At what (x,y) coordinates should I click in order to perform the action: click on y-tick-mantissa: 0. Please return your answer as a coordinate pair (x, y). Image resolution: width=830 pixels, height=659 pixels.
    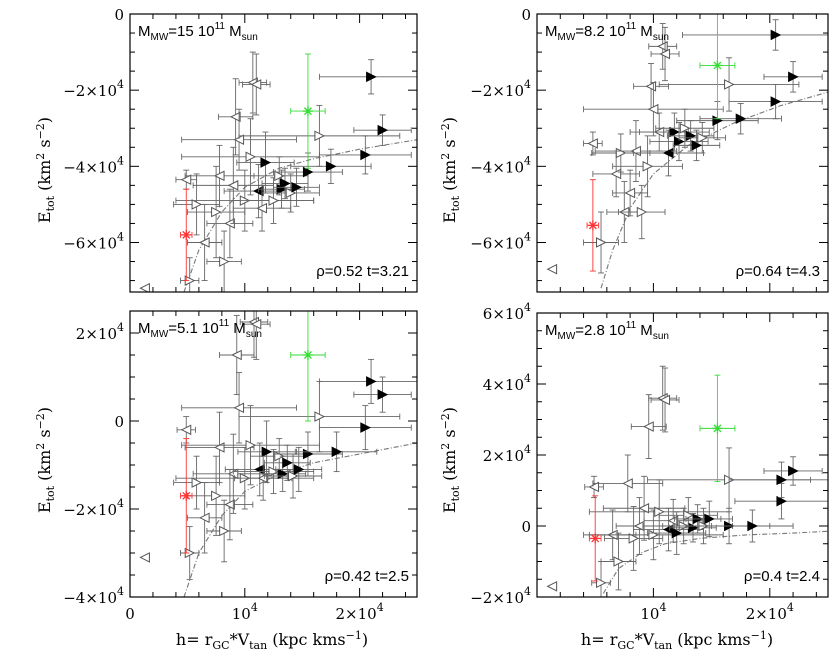
    Looking at the image, I should click on (119, 422).